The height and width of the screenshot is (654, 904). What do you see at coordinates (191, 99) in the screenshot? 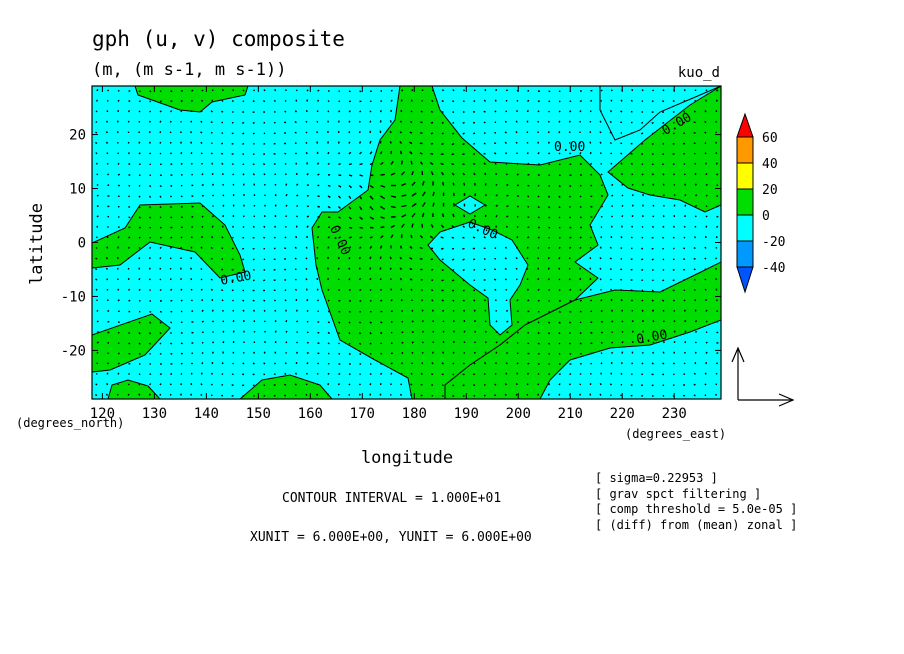
I see `positive-region-top-left` at bounding box center [191, 99].